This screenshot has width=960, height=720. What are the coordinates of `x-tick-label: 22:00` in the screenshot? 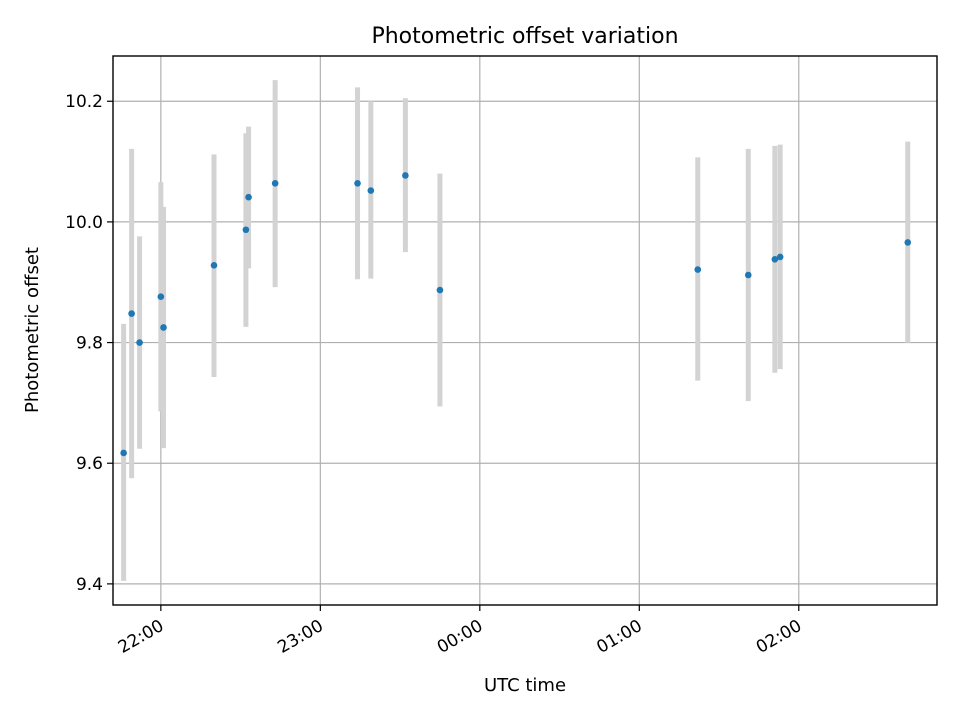 It's located at (141, 637).